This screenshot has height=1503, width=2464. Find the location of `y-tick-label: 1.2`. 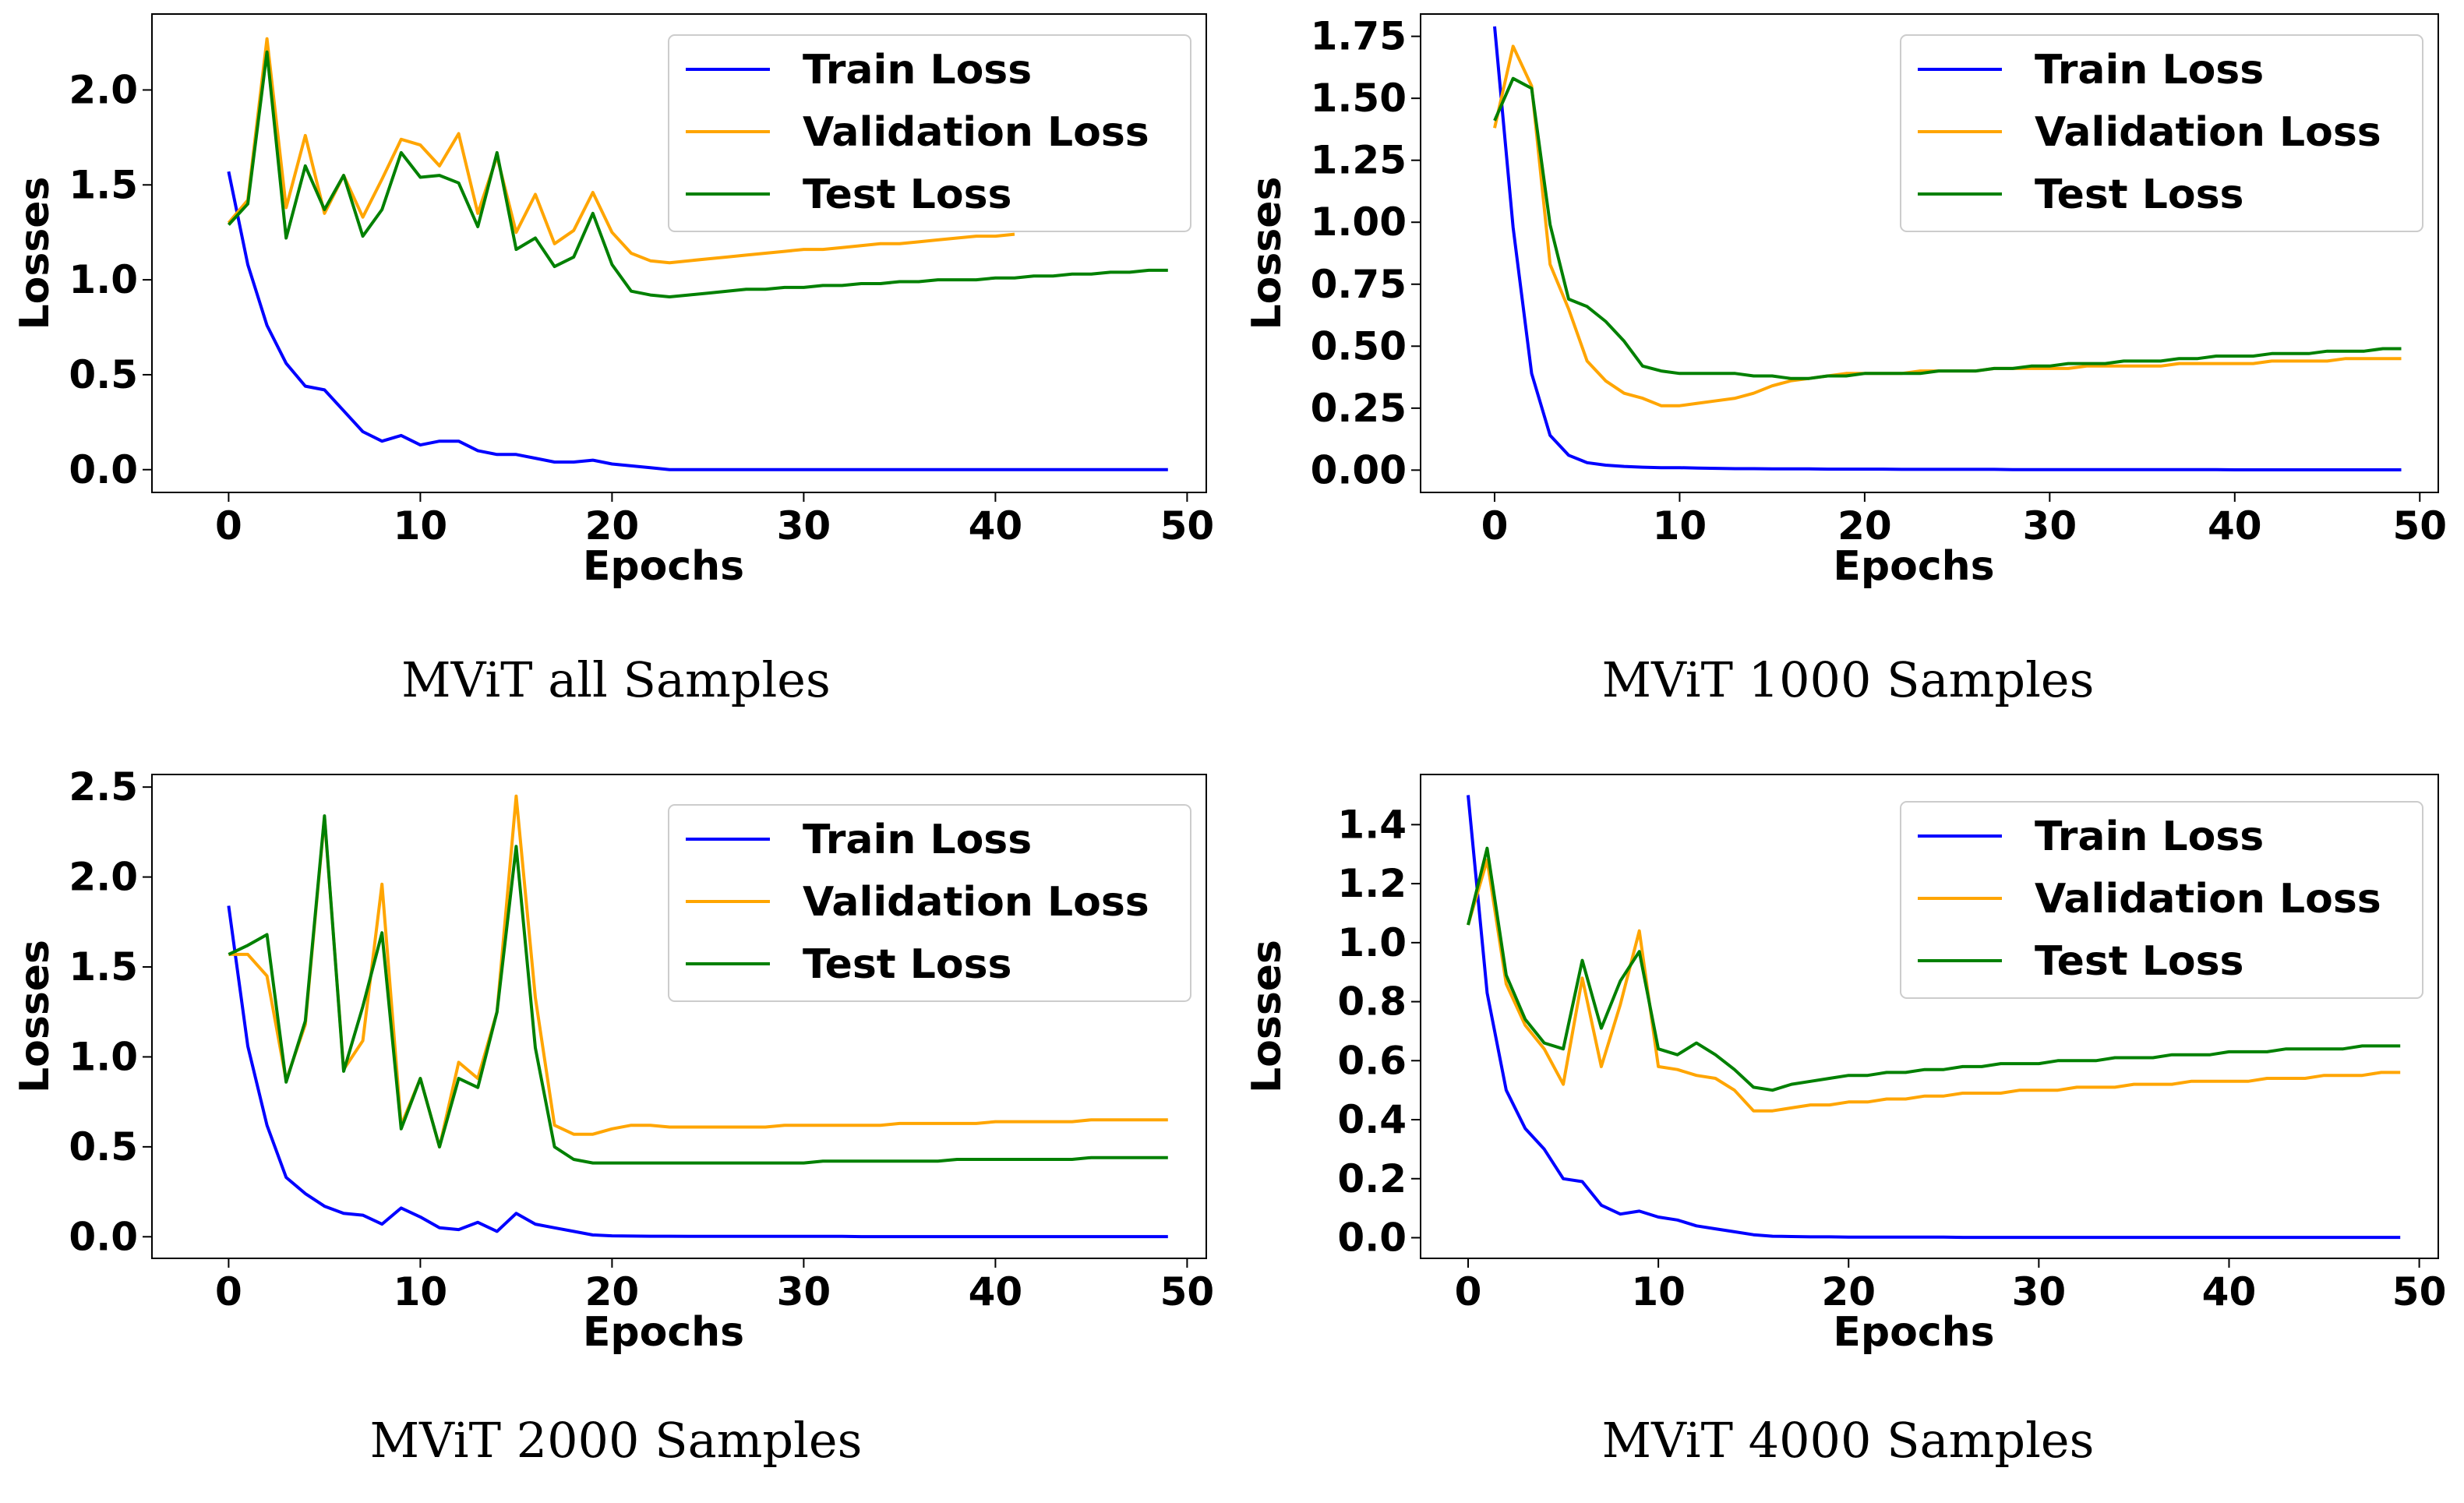

y-tick-label: 1.2 is located at coordinates (1372, 883).